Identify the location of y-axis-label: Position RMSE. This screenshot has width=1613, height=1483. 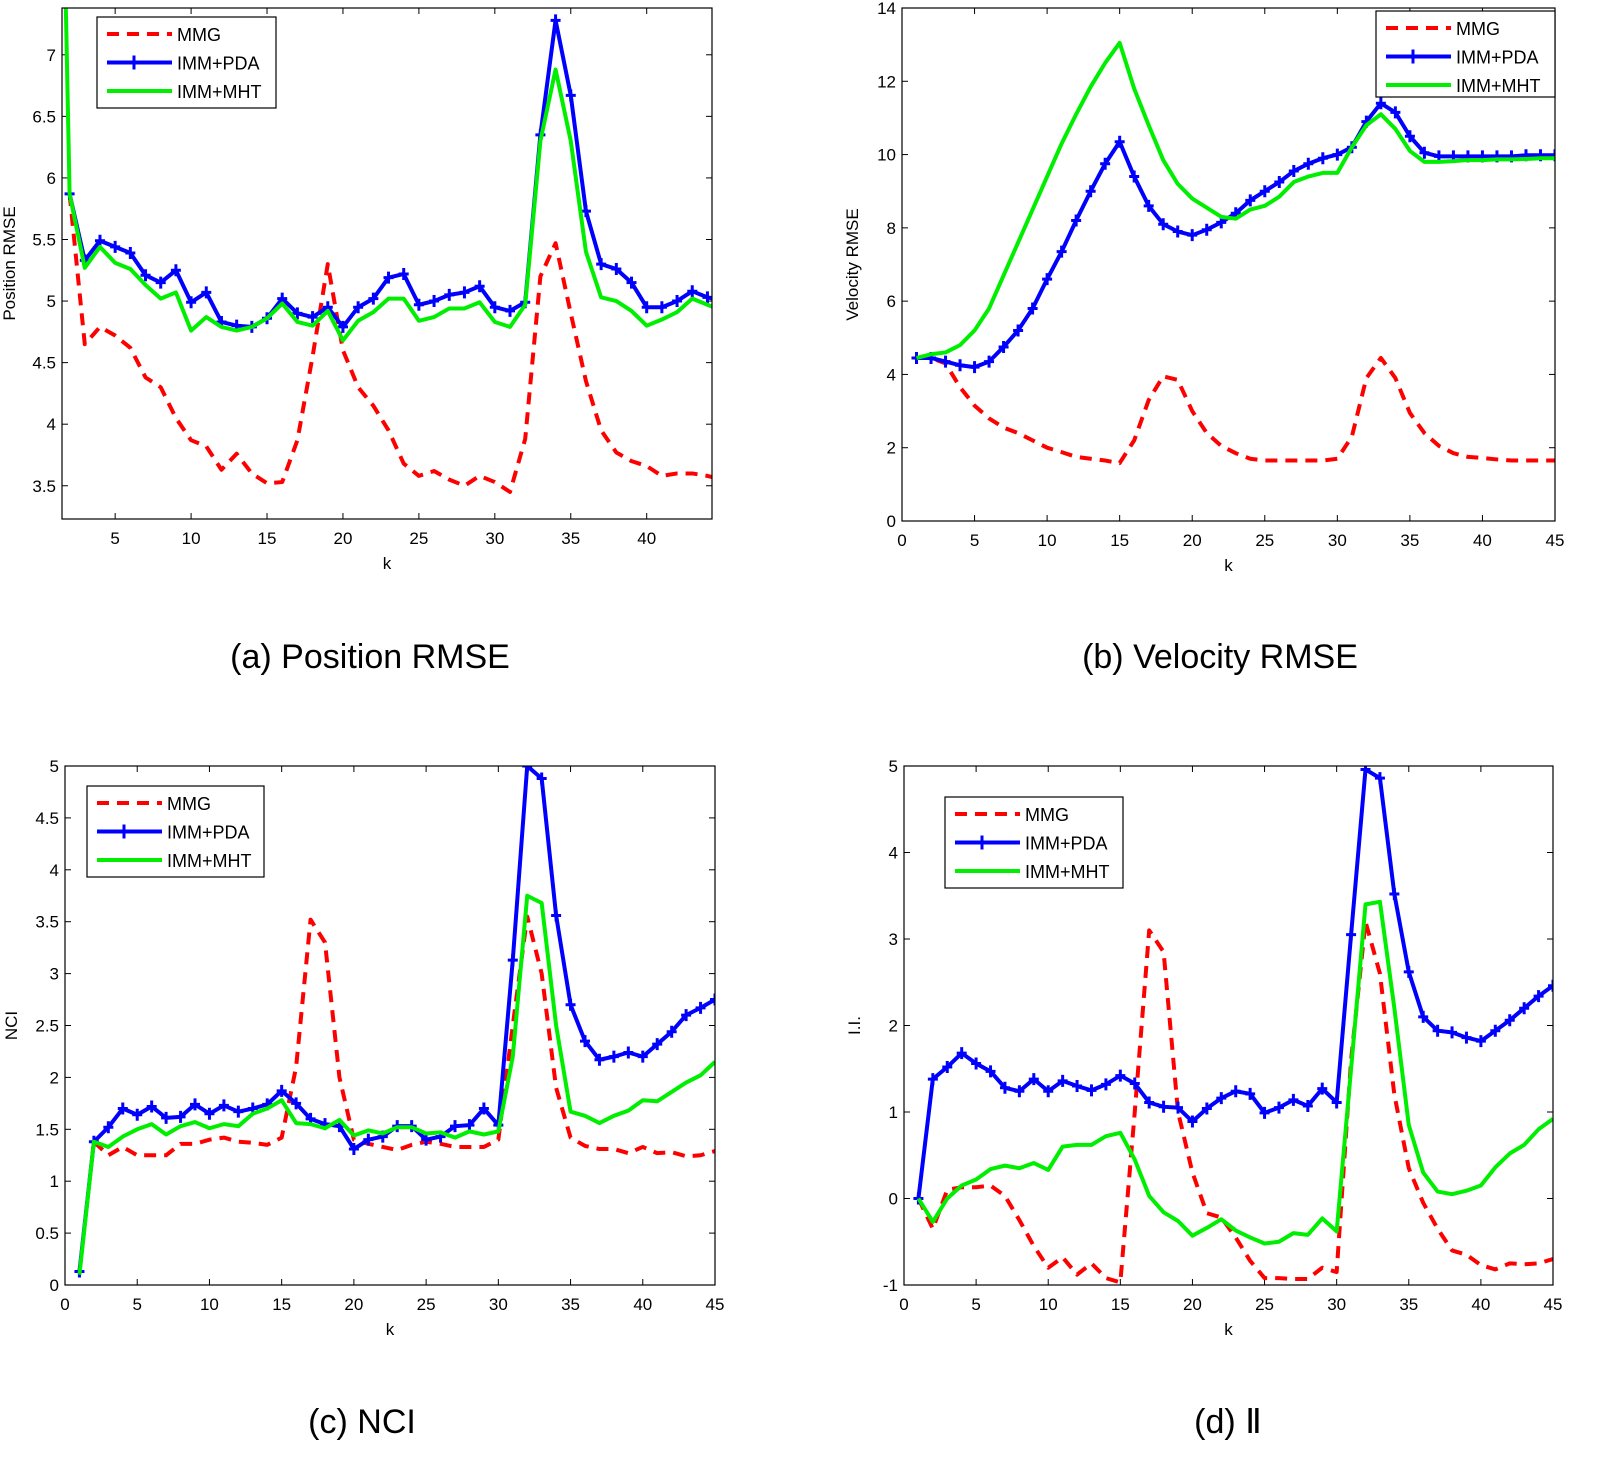
(9, 263).